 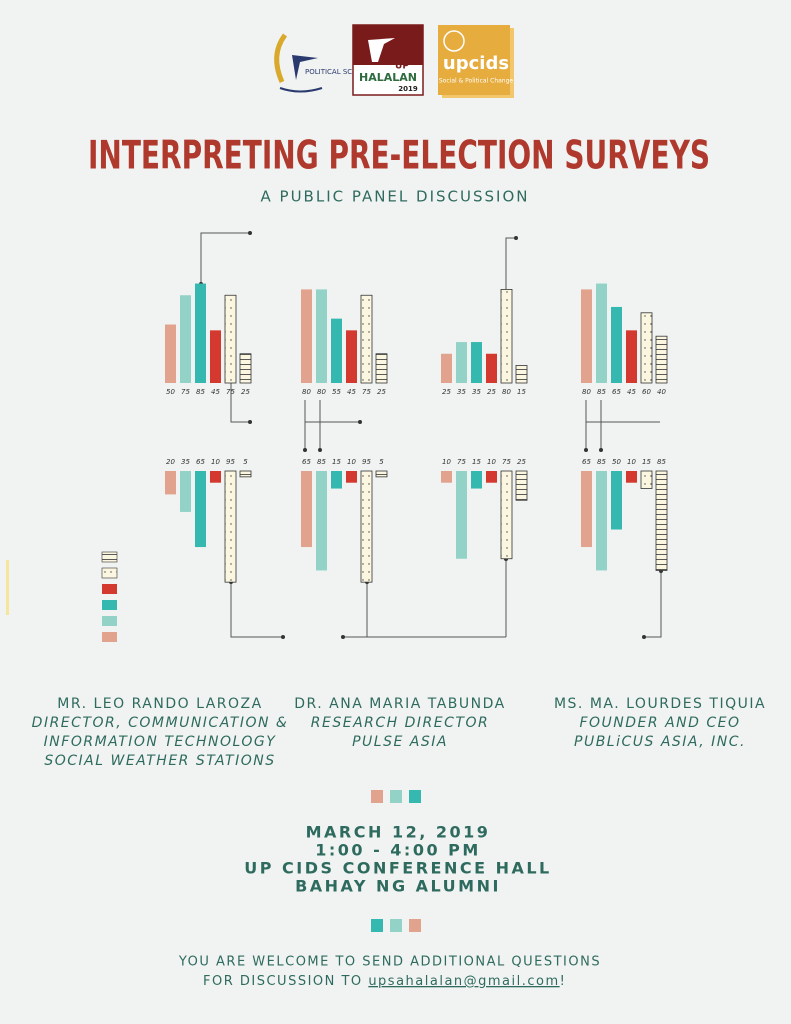 What do you see at coordinates (408, 89) in the screenshot?
I see `logo-text: 2019` at bounding box center [408, 89].